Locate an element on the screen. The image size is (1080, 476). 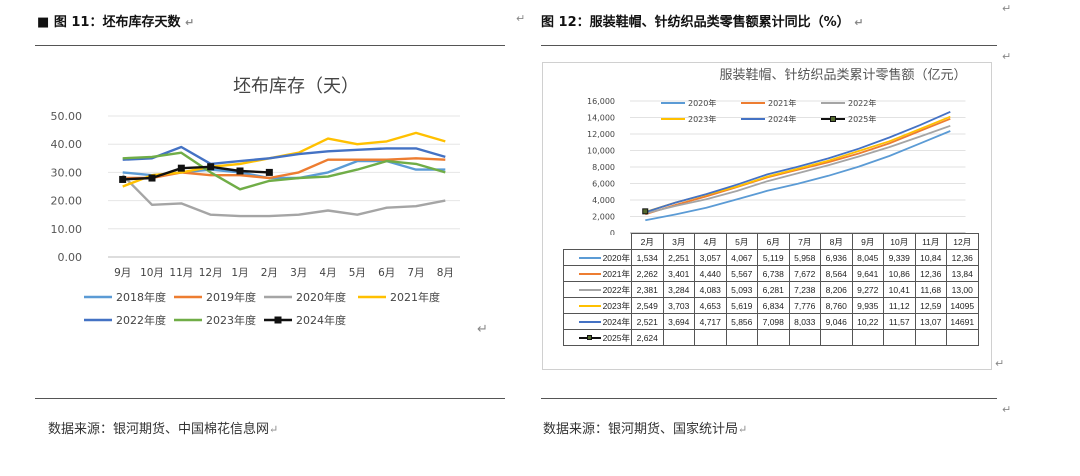
table-cell: 13,84 is located at coordinates (962, 273).